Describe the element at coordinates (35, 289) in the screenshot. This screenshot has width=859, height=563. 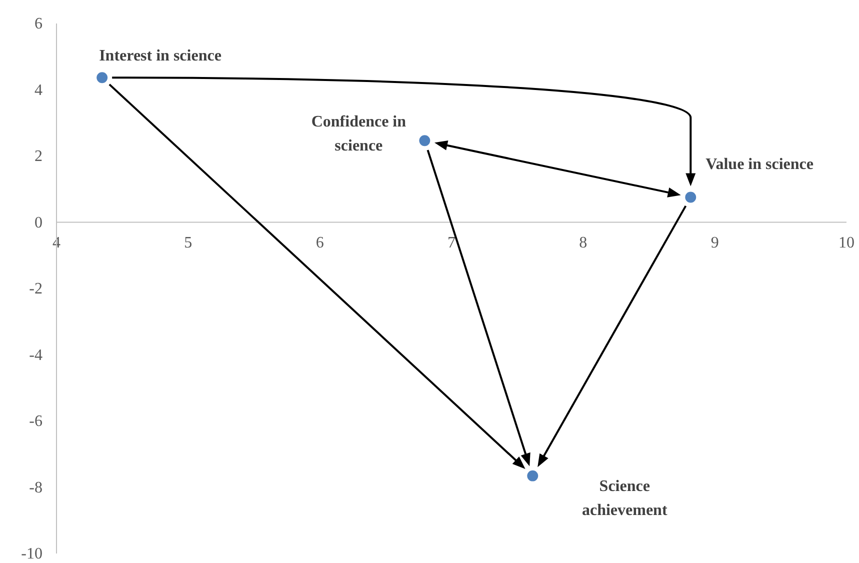
I see `y-tick-label: -2` at that location.